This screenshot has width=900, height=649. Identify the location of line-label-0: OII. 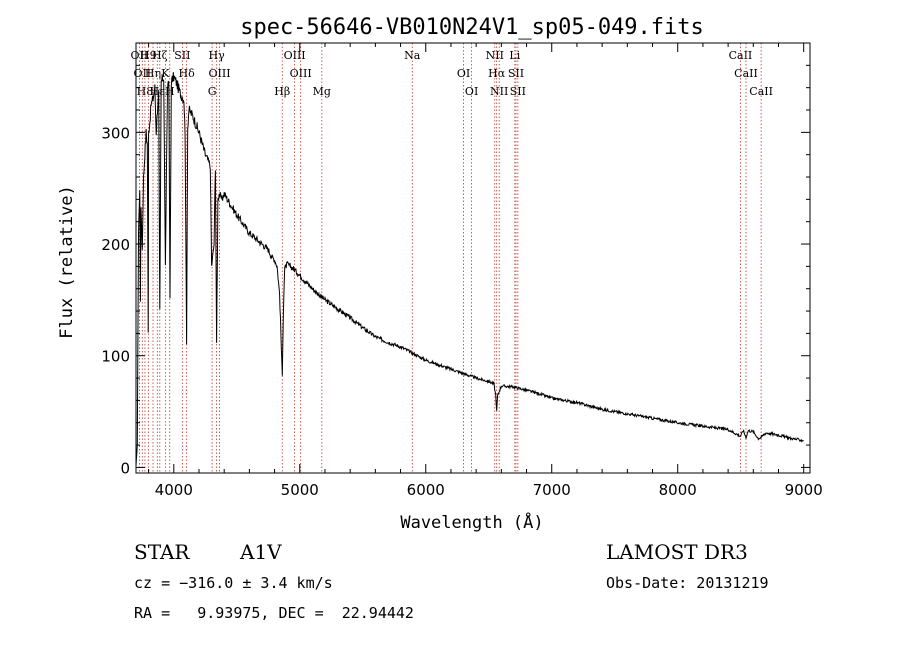
(140, 55).